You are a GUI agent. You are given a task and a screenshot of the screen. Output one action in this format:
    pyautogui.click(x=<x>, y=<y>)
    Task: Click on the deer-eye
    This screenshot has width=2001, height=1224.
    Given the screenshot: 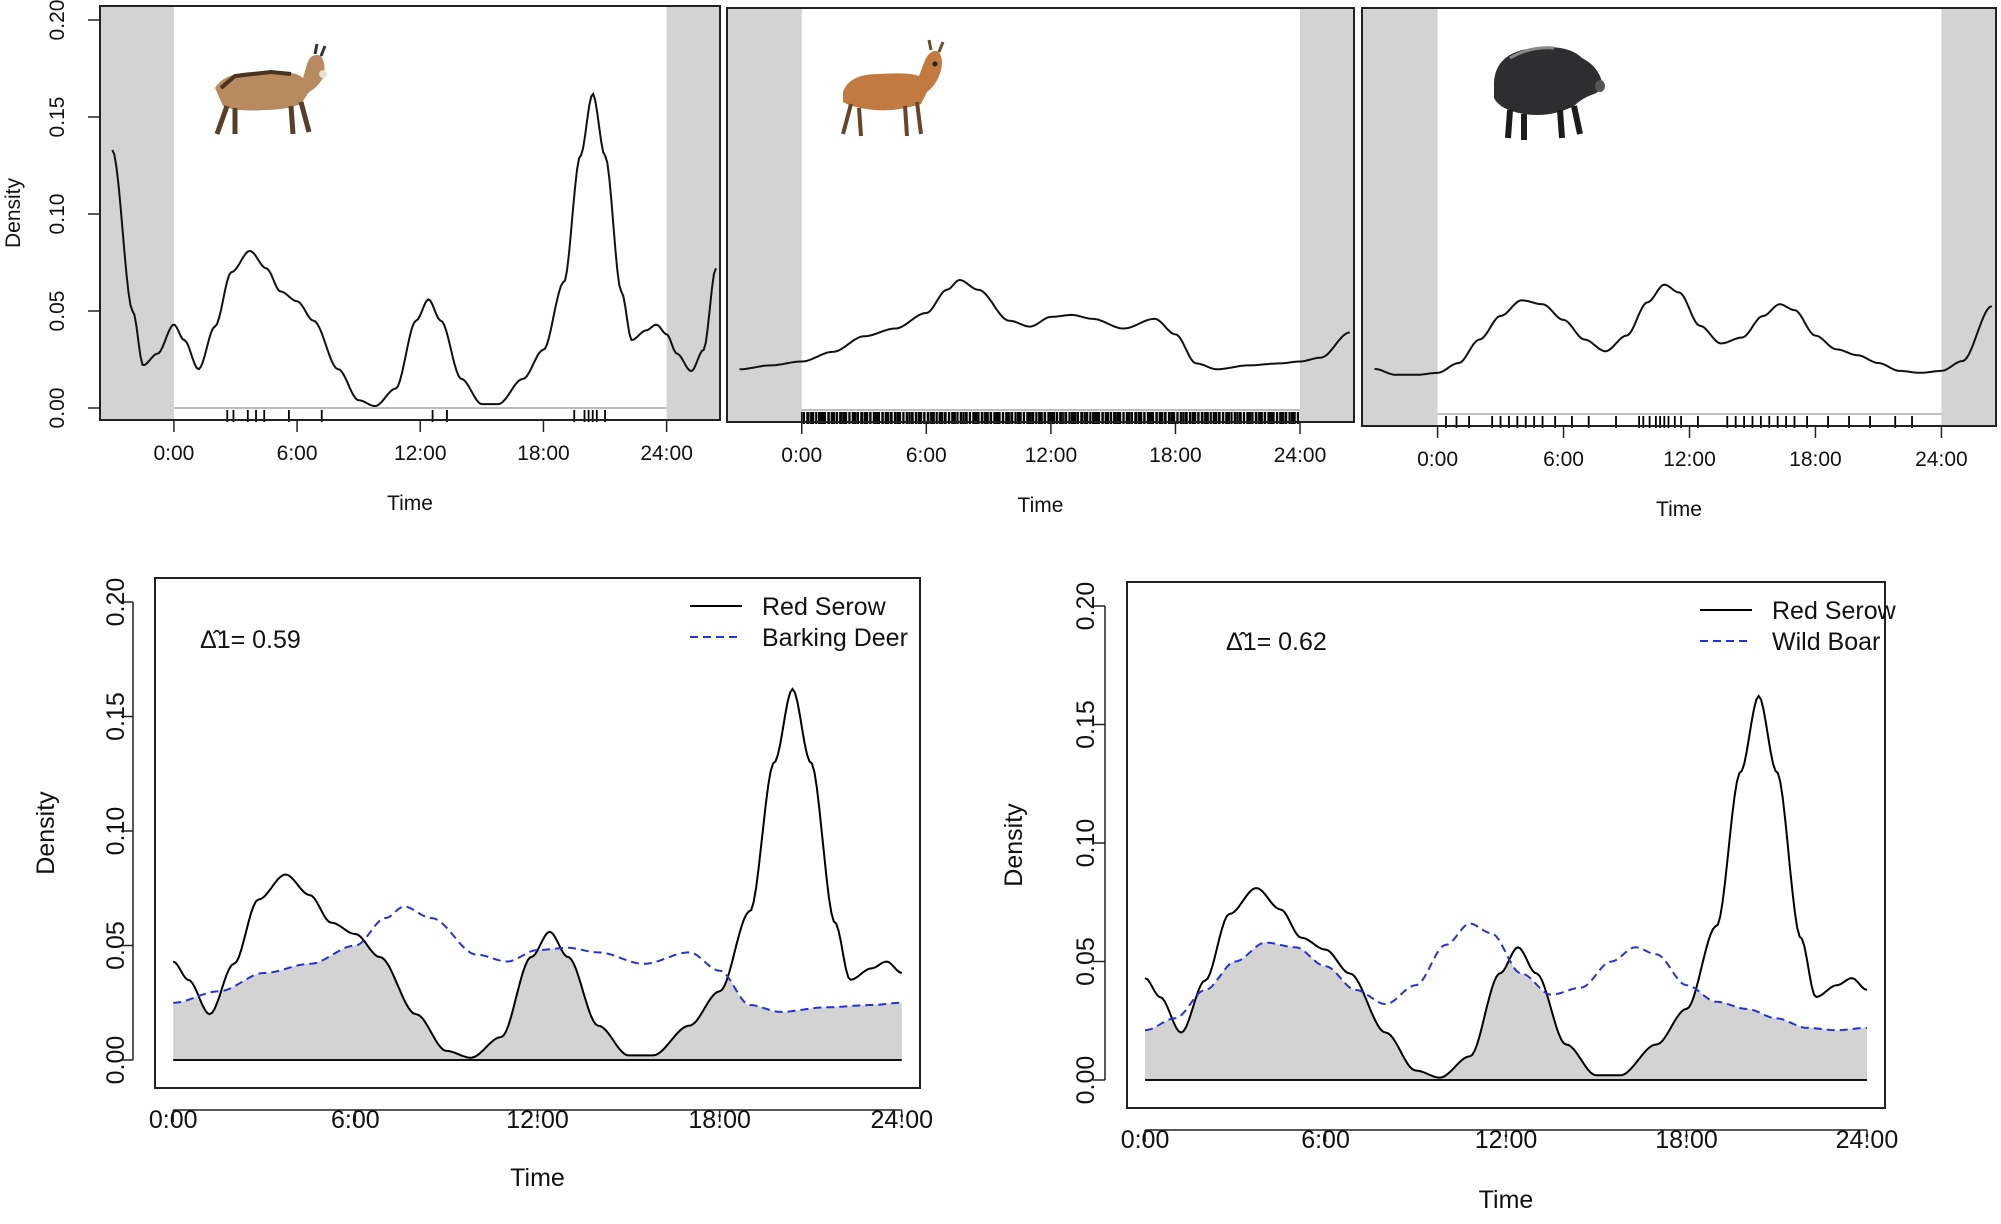 What is the action you would take?
    pyautogui.click(x=935, y=64)
    